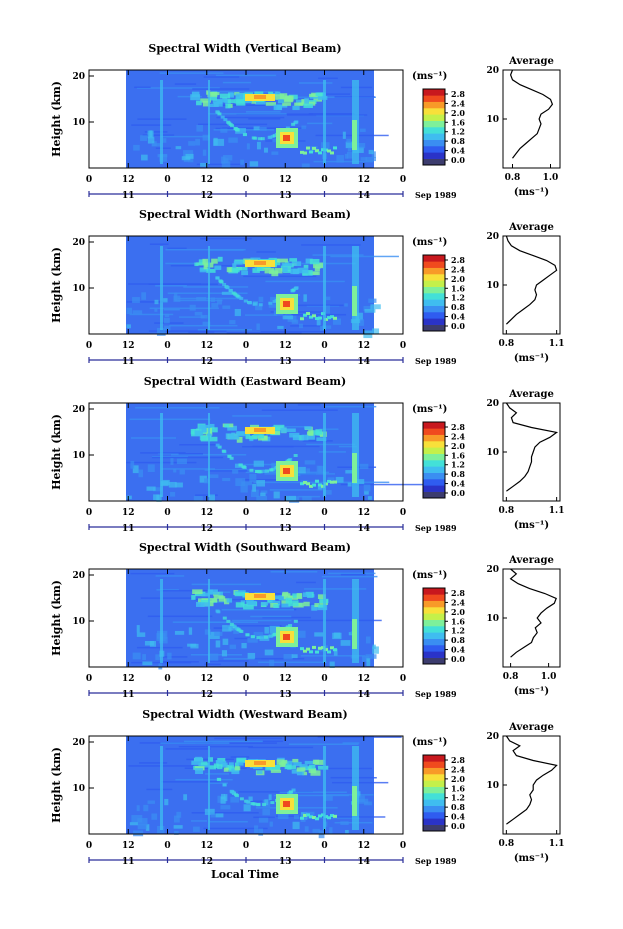 The width and height of the screenshot is (623, 929). I want to click on colorbar-tick-label: 0.0, so click(458, 493).